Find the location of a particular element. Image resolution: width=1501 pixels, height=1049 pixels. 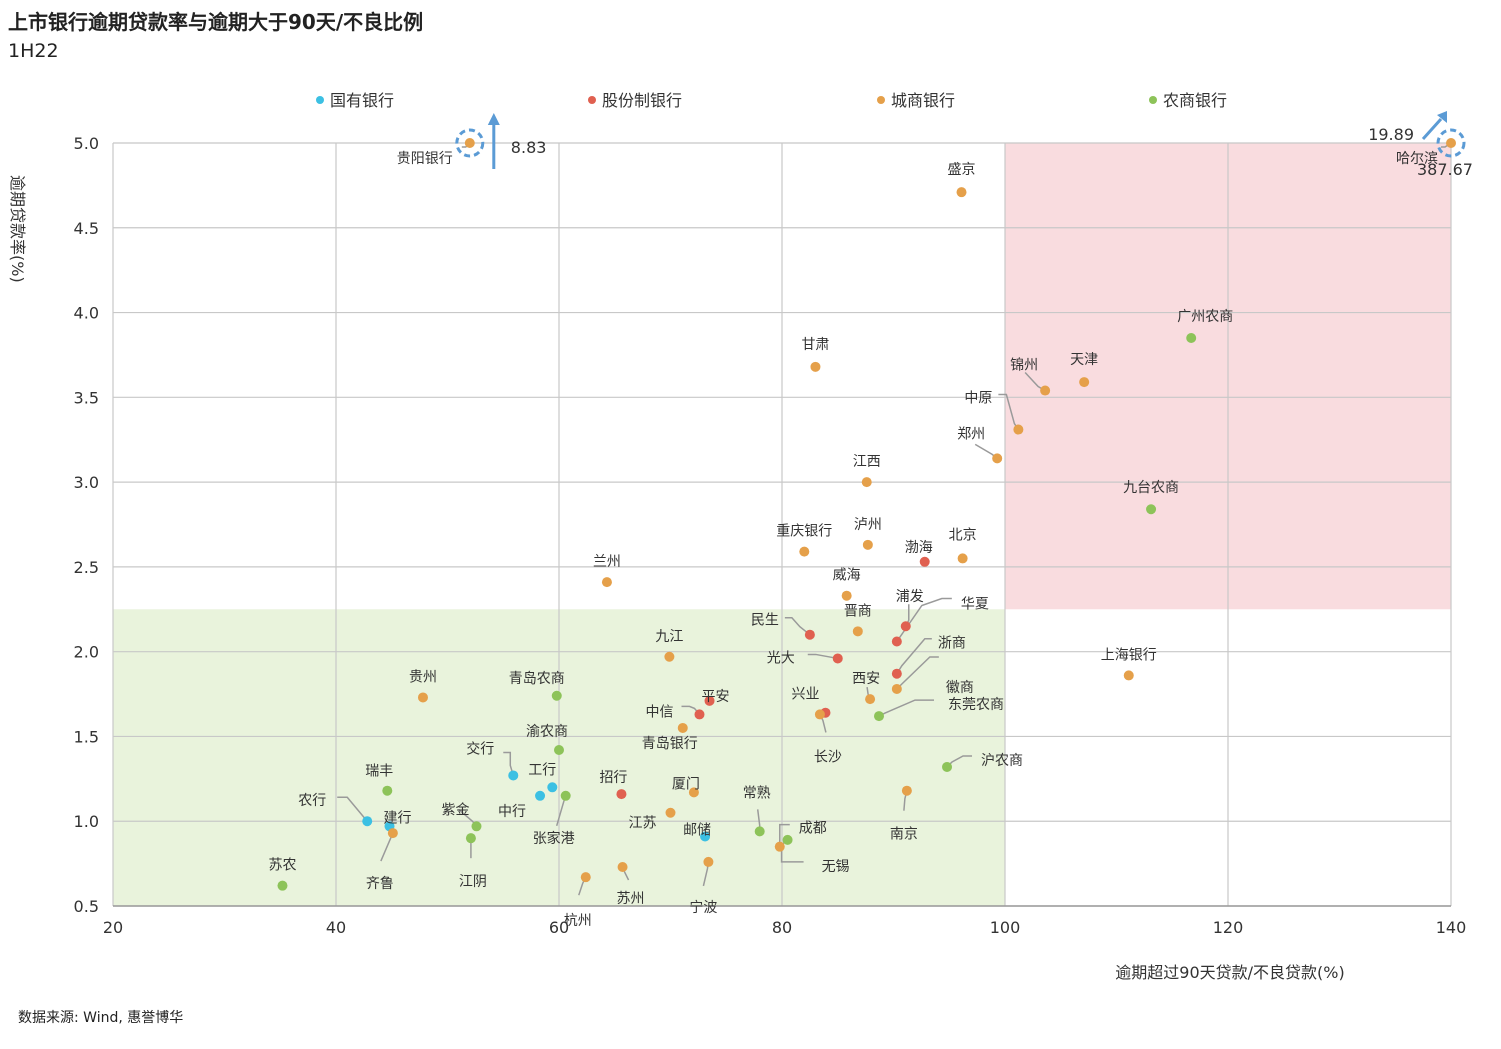

point-东莞农商 is located at coordinates (879, 716).